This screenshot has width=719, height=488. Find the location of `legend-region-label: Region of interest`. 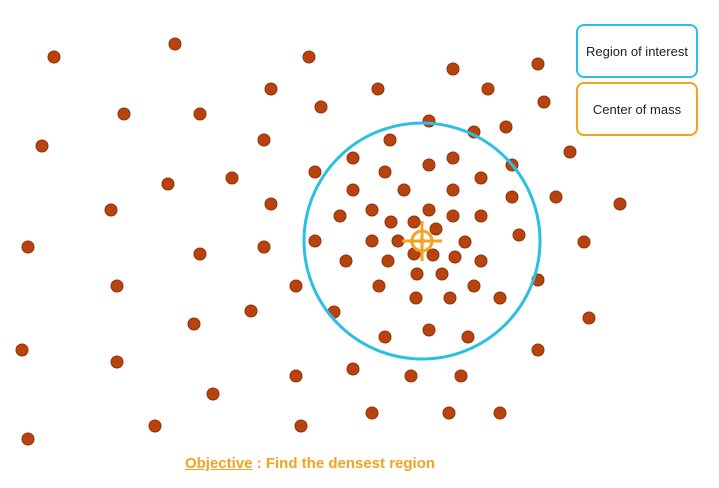

legend-region-label: Region of interest is located at coordinates (637, 51).